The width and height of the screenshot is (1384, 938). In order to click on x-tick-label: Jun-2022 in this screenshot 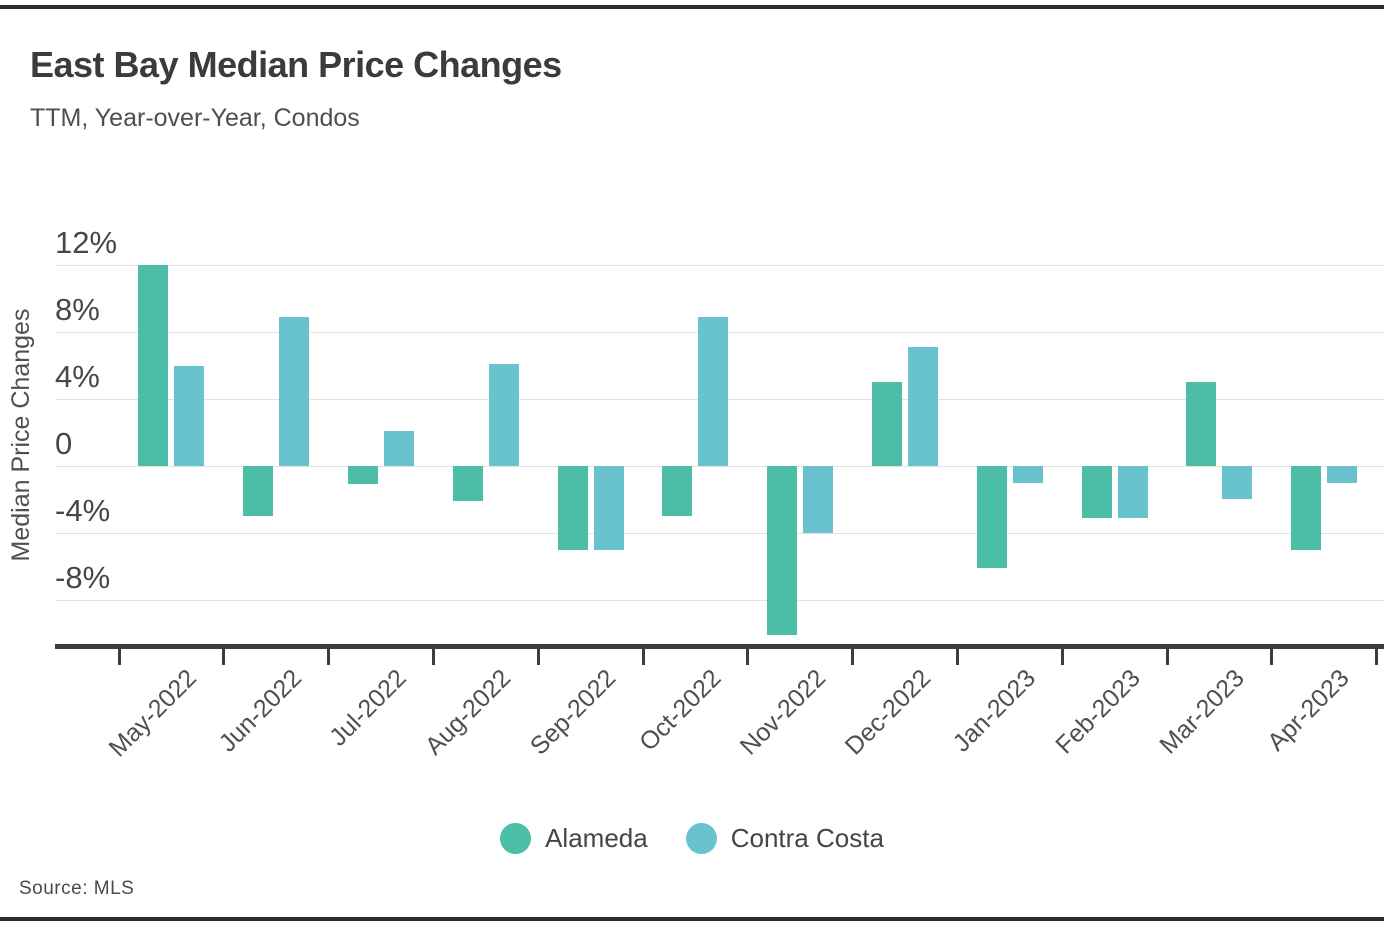, I will do `click(260, 711)`.